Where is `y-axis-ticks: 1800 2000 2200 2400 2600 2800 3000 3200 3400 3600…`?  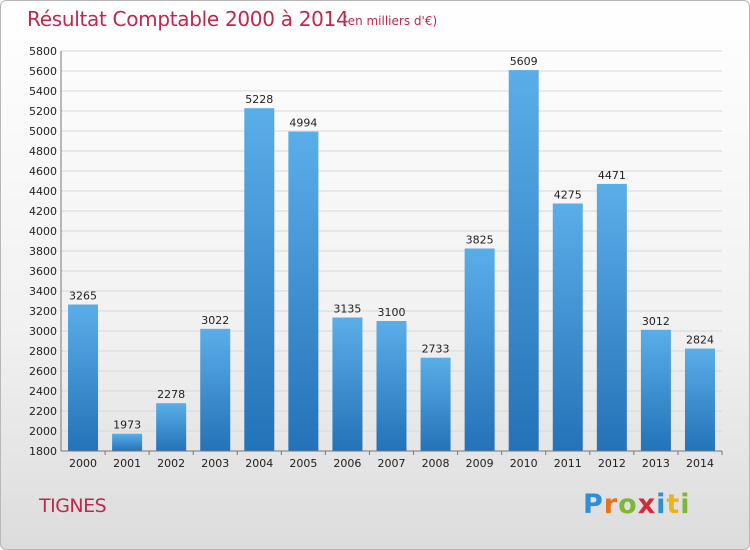 y-axis-ticks: 1800 2000 2200 2400 2600 2800 3000 3200 3400 3600… is located at coordinates (43, 251).